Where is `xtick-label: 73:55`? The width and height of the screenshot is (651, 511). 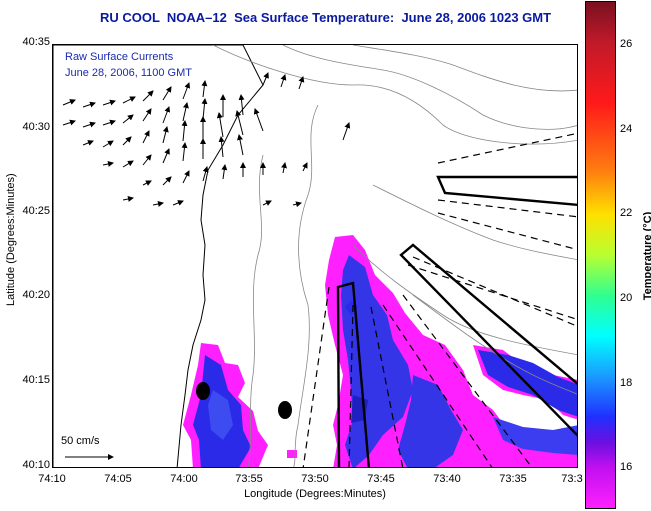 xtick-label: 73:55 is located at coordinates (249, 479).